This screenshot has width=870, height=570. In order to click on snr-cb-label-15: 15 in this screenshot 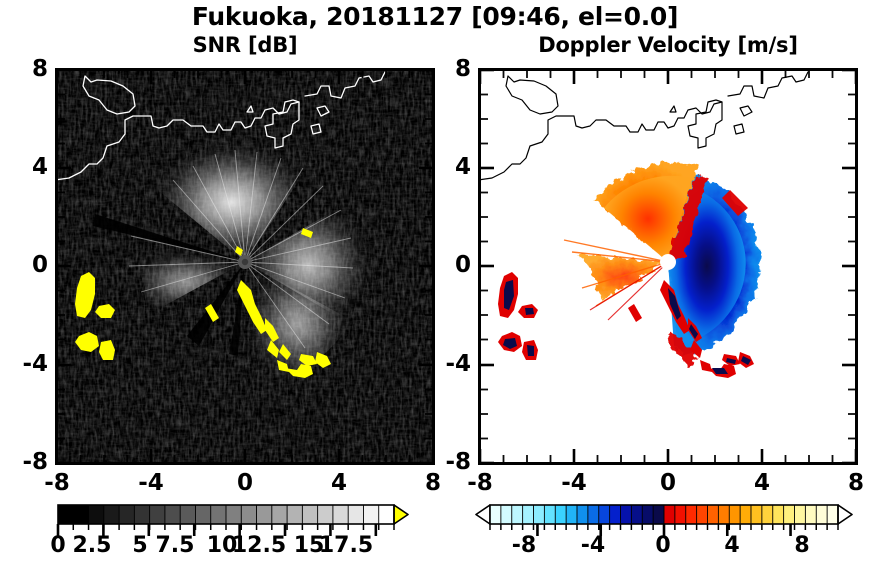, I will do `click(309, 545)`.